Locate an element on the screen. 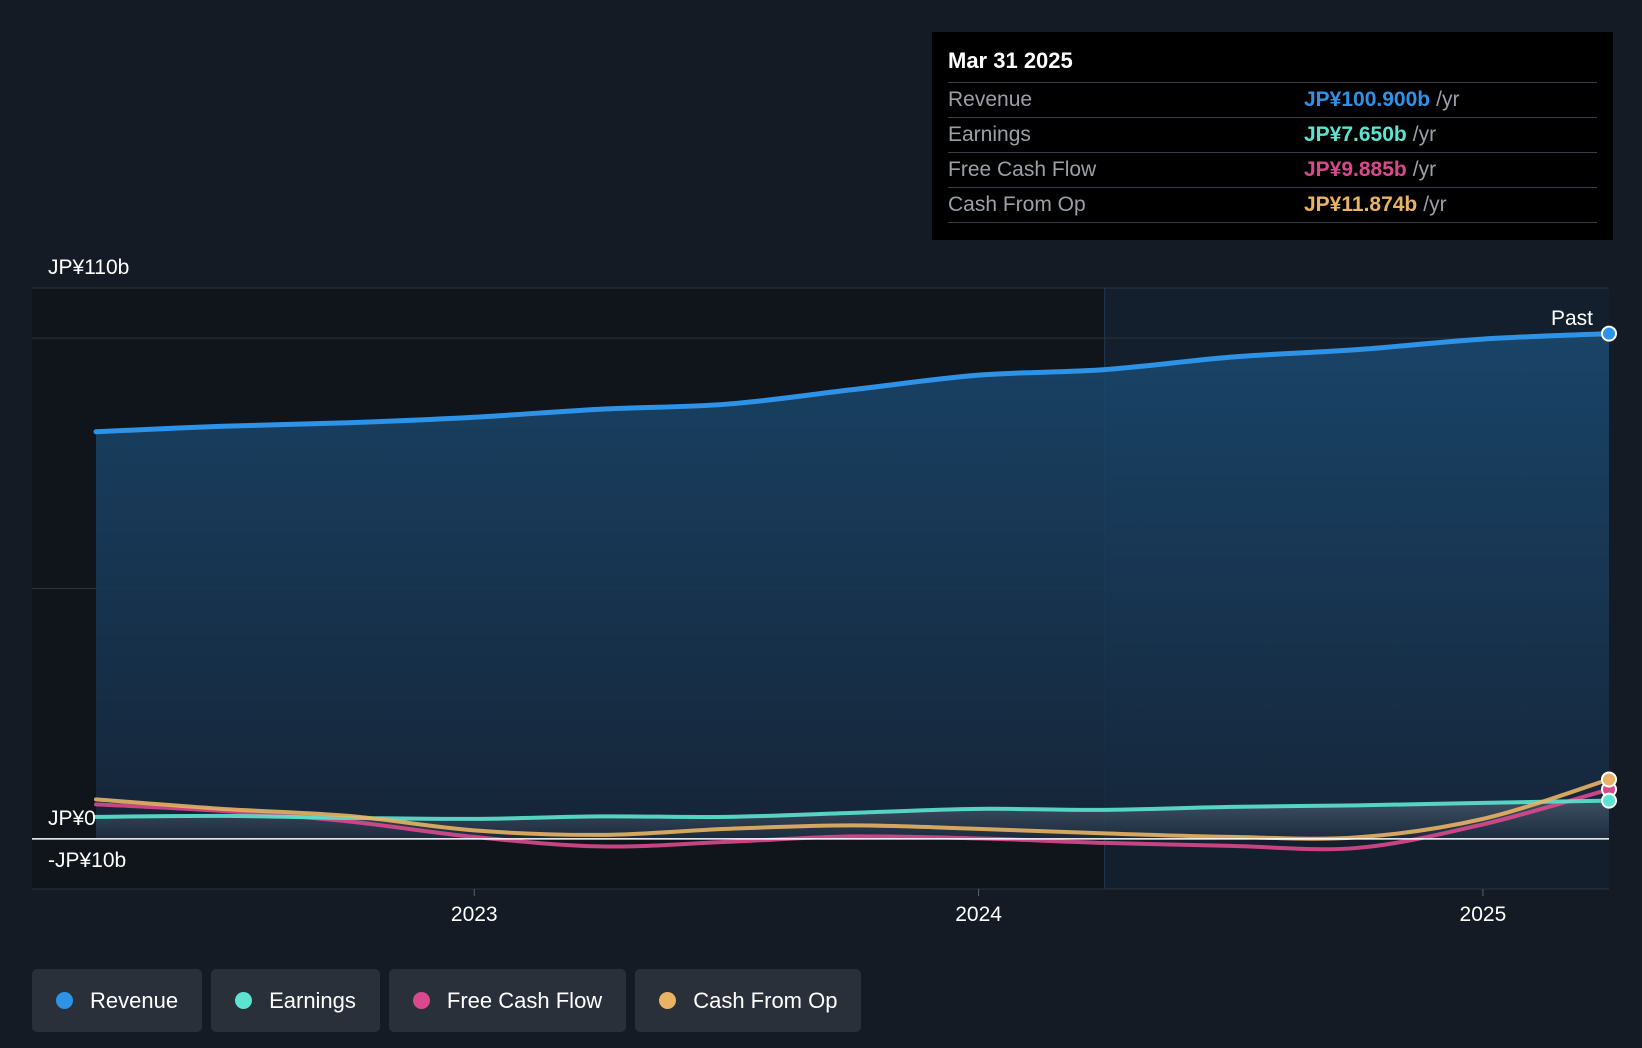 This screenshot has width=1642, height=1048. tooltip-row-free-cash-flow: Free Cash Flow JP¥9.885b /yr is located at coordinates (1272, 169).